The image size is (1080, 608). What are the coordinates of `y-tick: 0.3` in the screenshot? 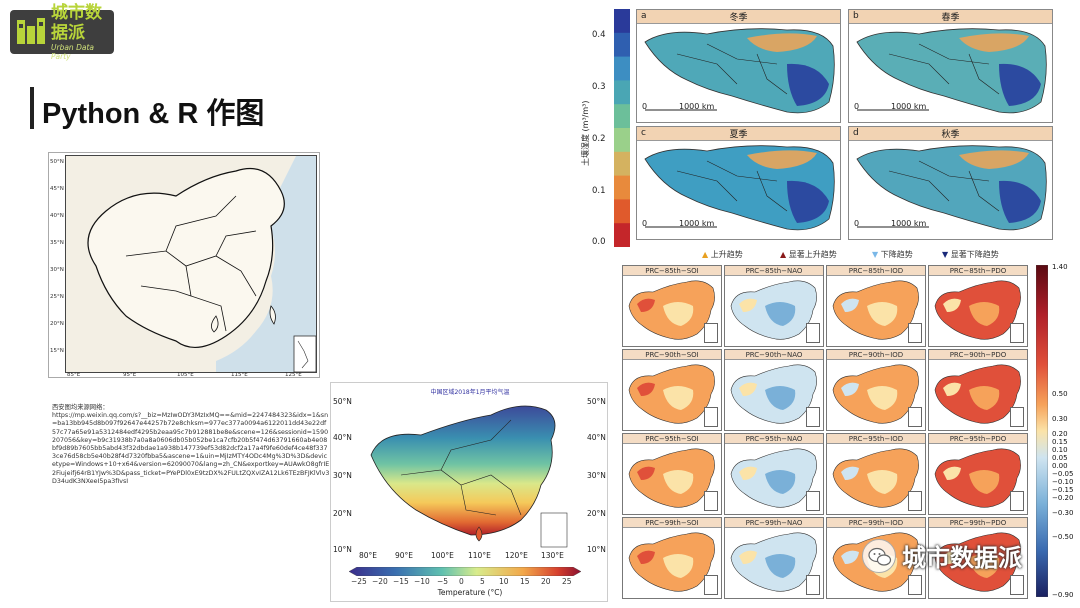 It's located at (599, 87).